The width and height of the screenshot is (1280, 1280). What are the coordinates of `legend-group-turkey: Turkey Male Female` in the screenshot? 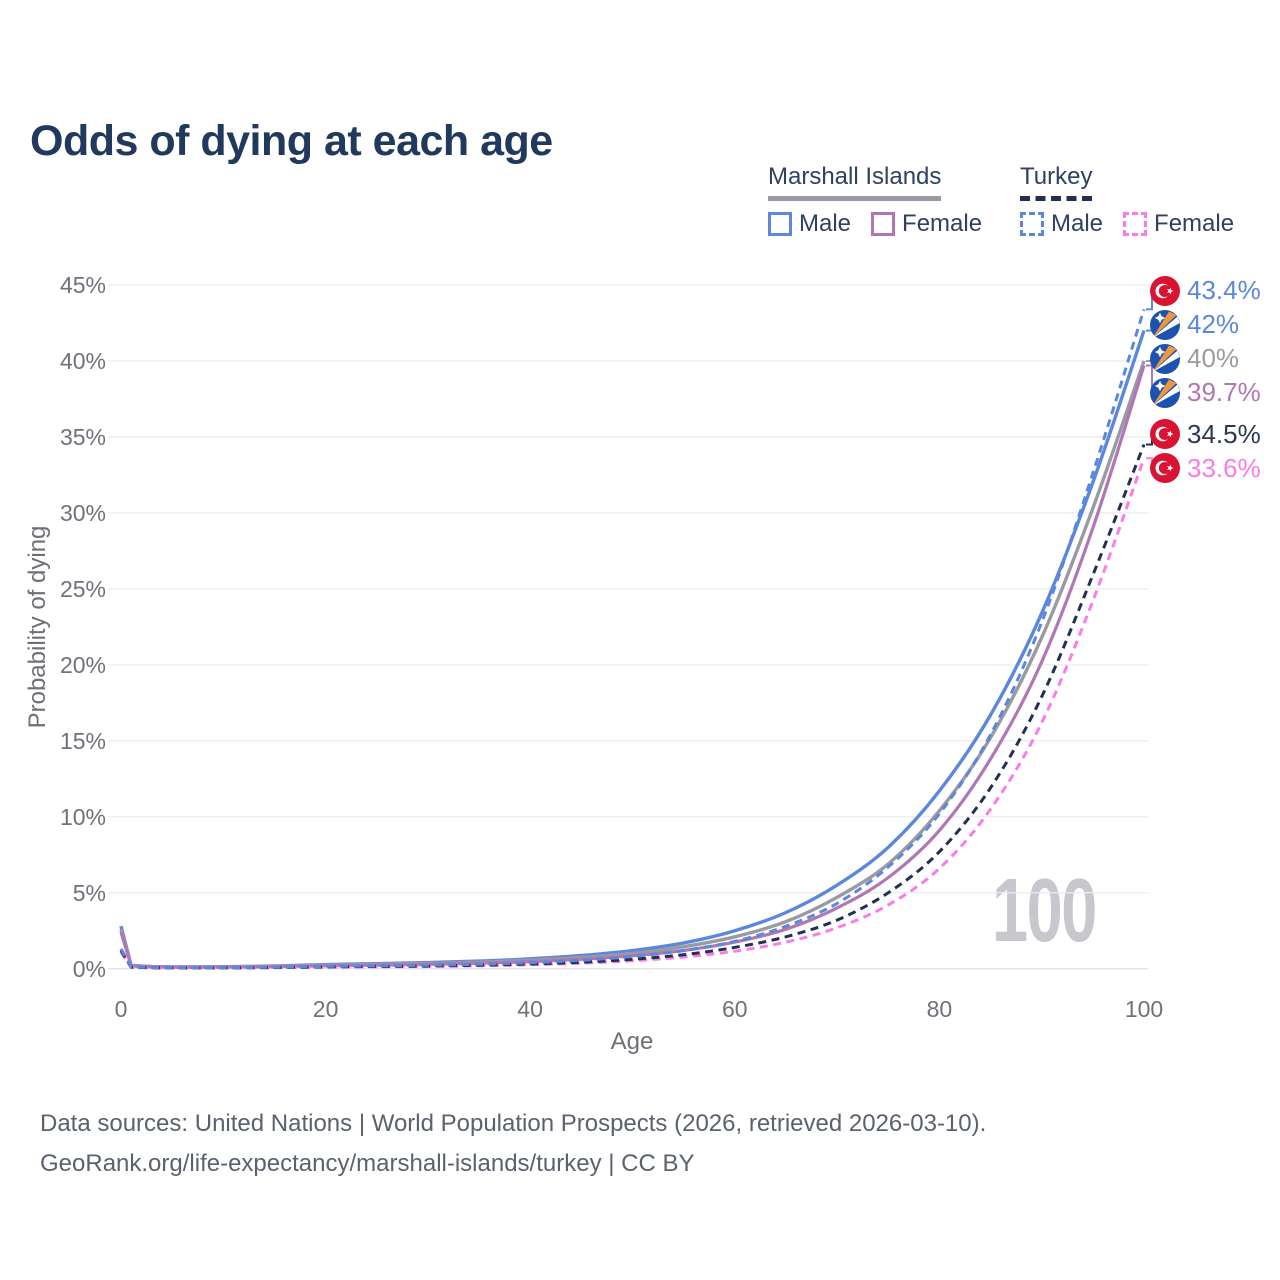 It's located at (1127, 200).